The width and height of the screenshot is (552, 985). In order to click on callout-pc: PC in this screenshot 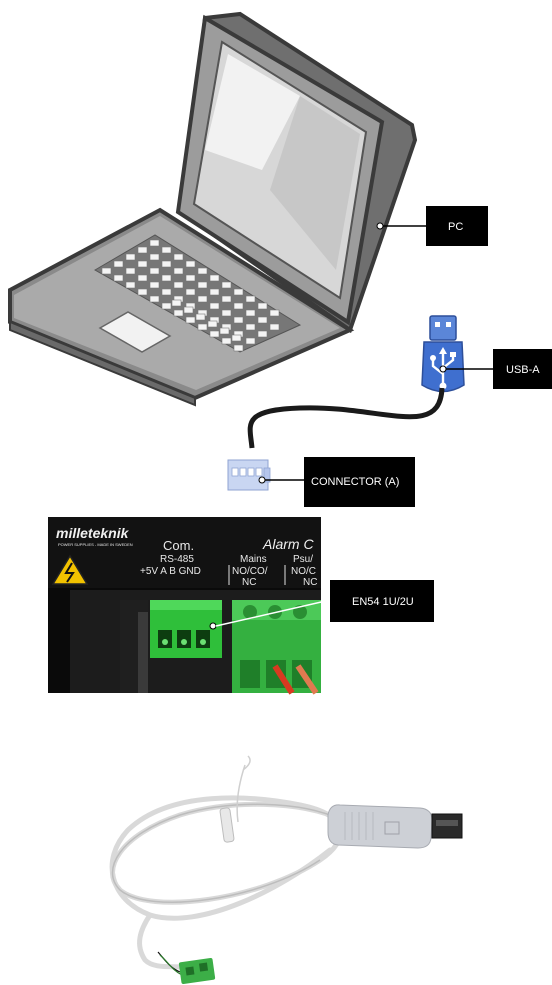, I will do `click(432, 226)`.